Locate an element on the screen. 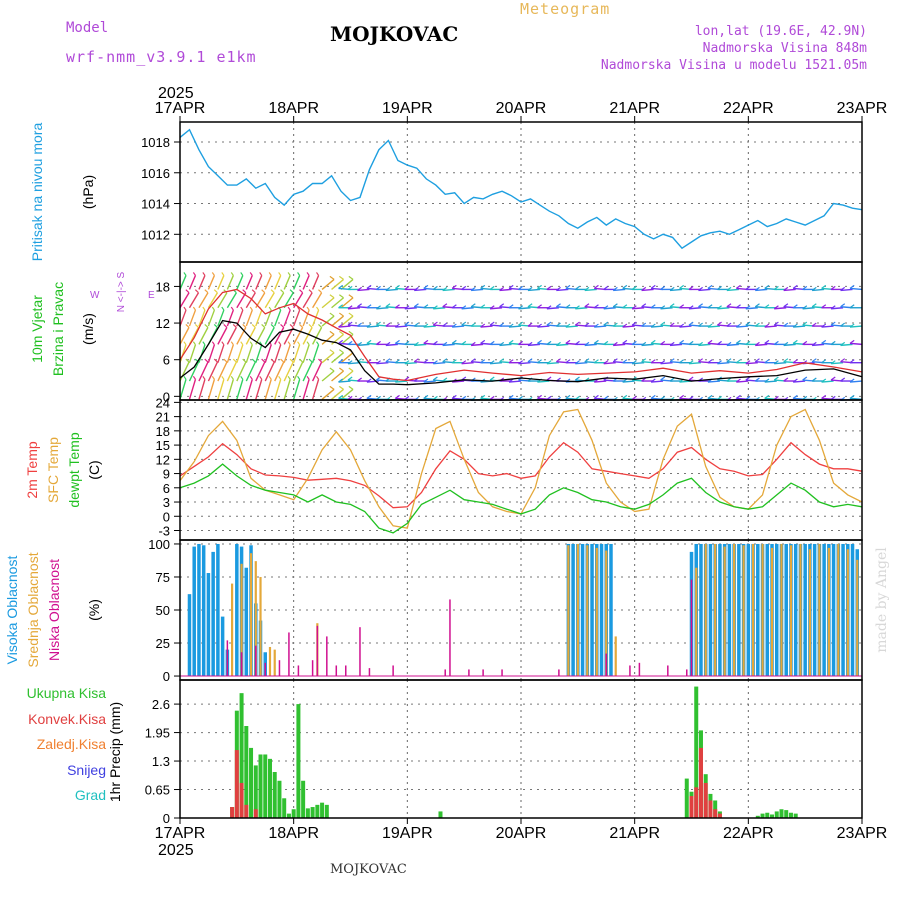 This screenshot has width=900, height=900. precip-legend-label: Snijeg is located at coordinates (86, 770).